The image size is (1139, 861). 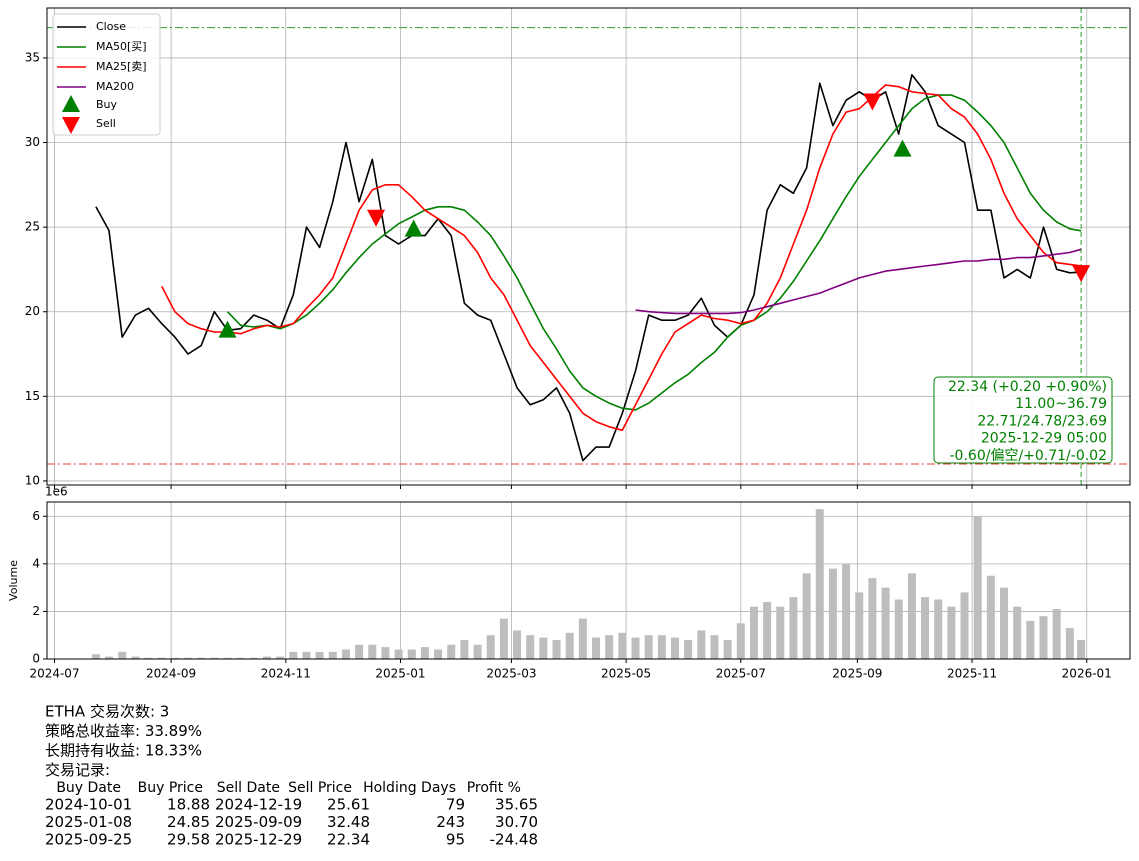 What do you see at coordinates (400, 674) in the screenshot?
I see `x-tick-label: 2025-01` at bounding box center [400, 674].